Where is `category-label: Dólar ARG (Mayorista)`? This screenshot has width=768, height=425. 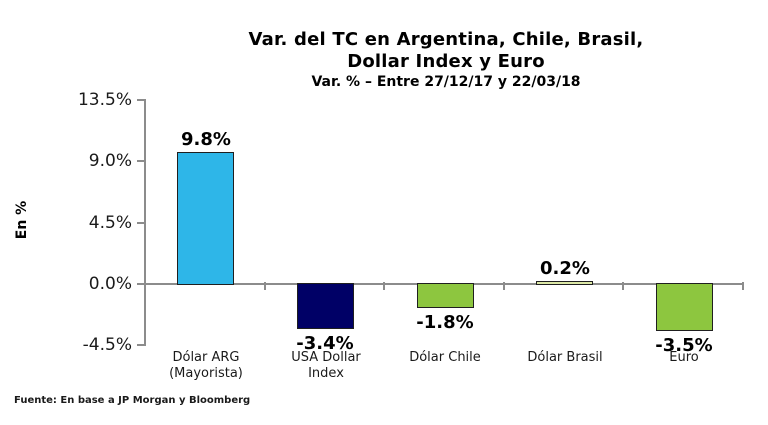 category-label: Dólar ARG (Mayorista) is located at coordinates (206, 365).